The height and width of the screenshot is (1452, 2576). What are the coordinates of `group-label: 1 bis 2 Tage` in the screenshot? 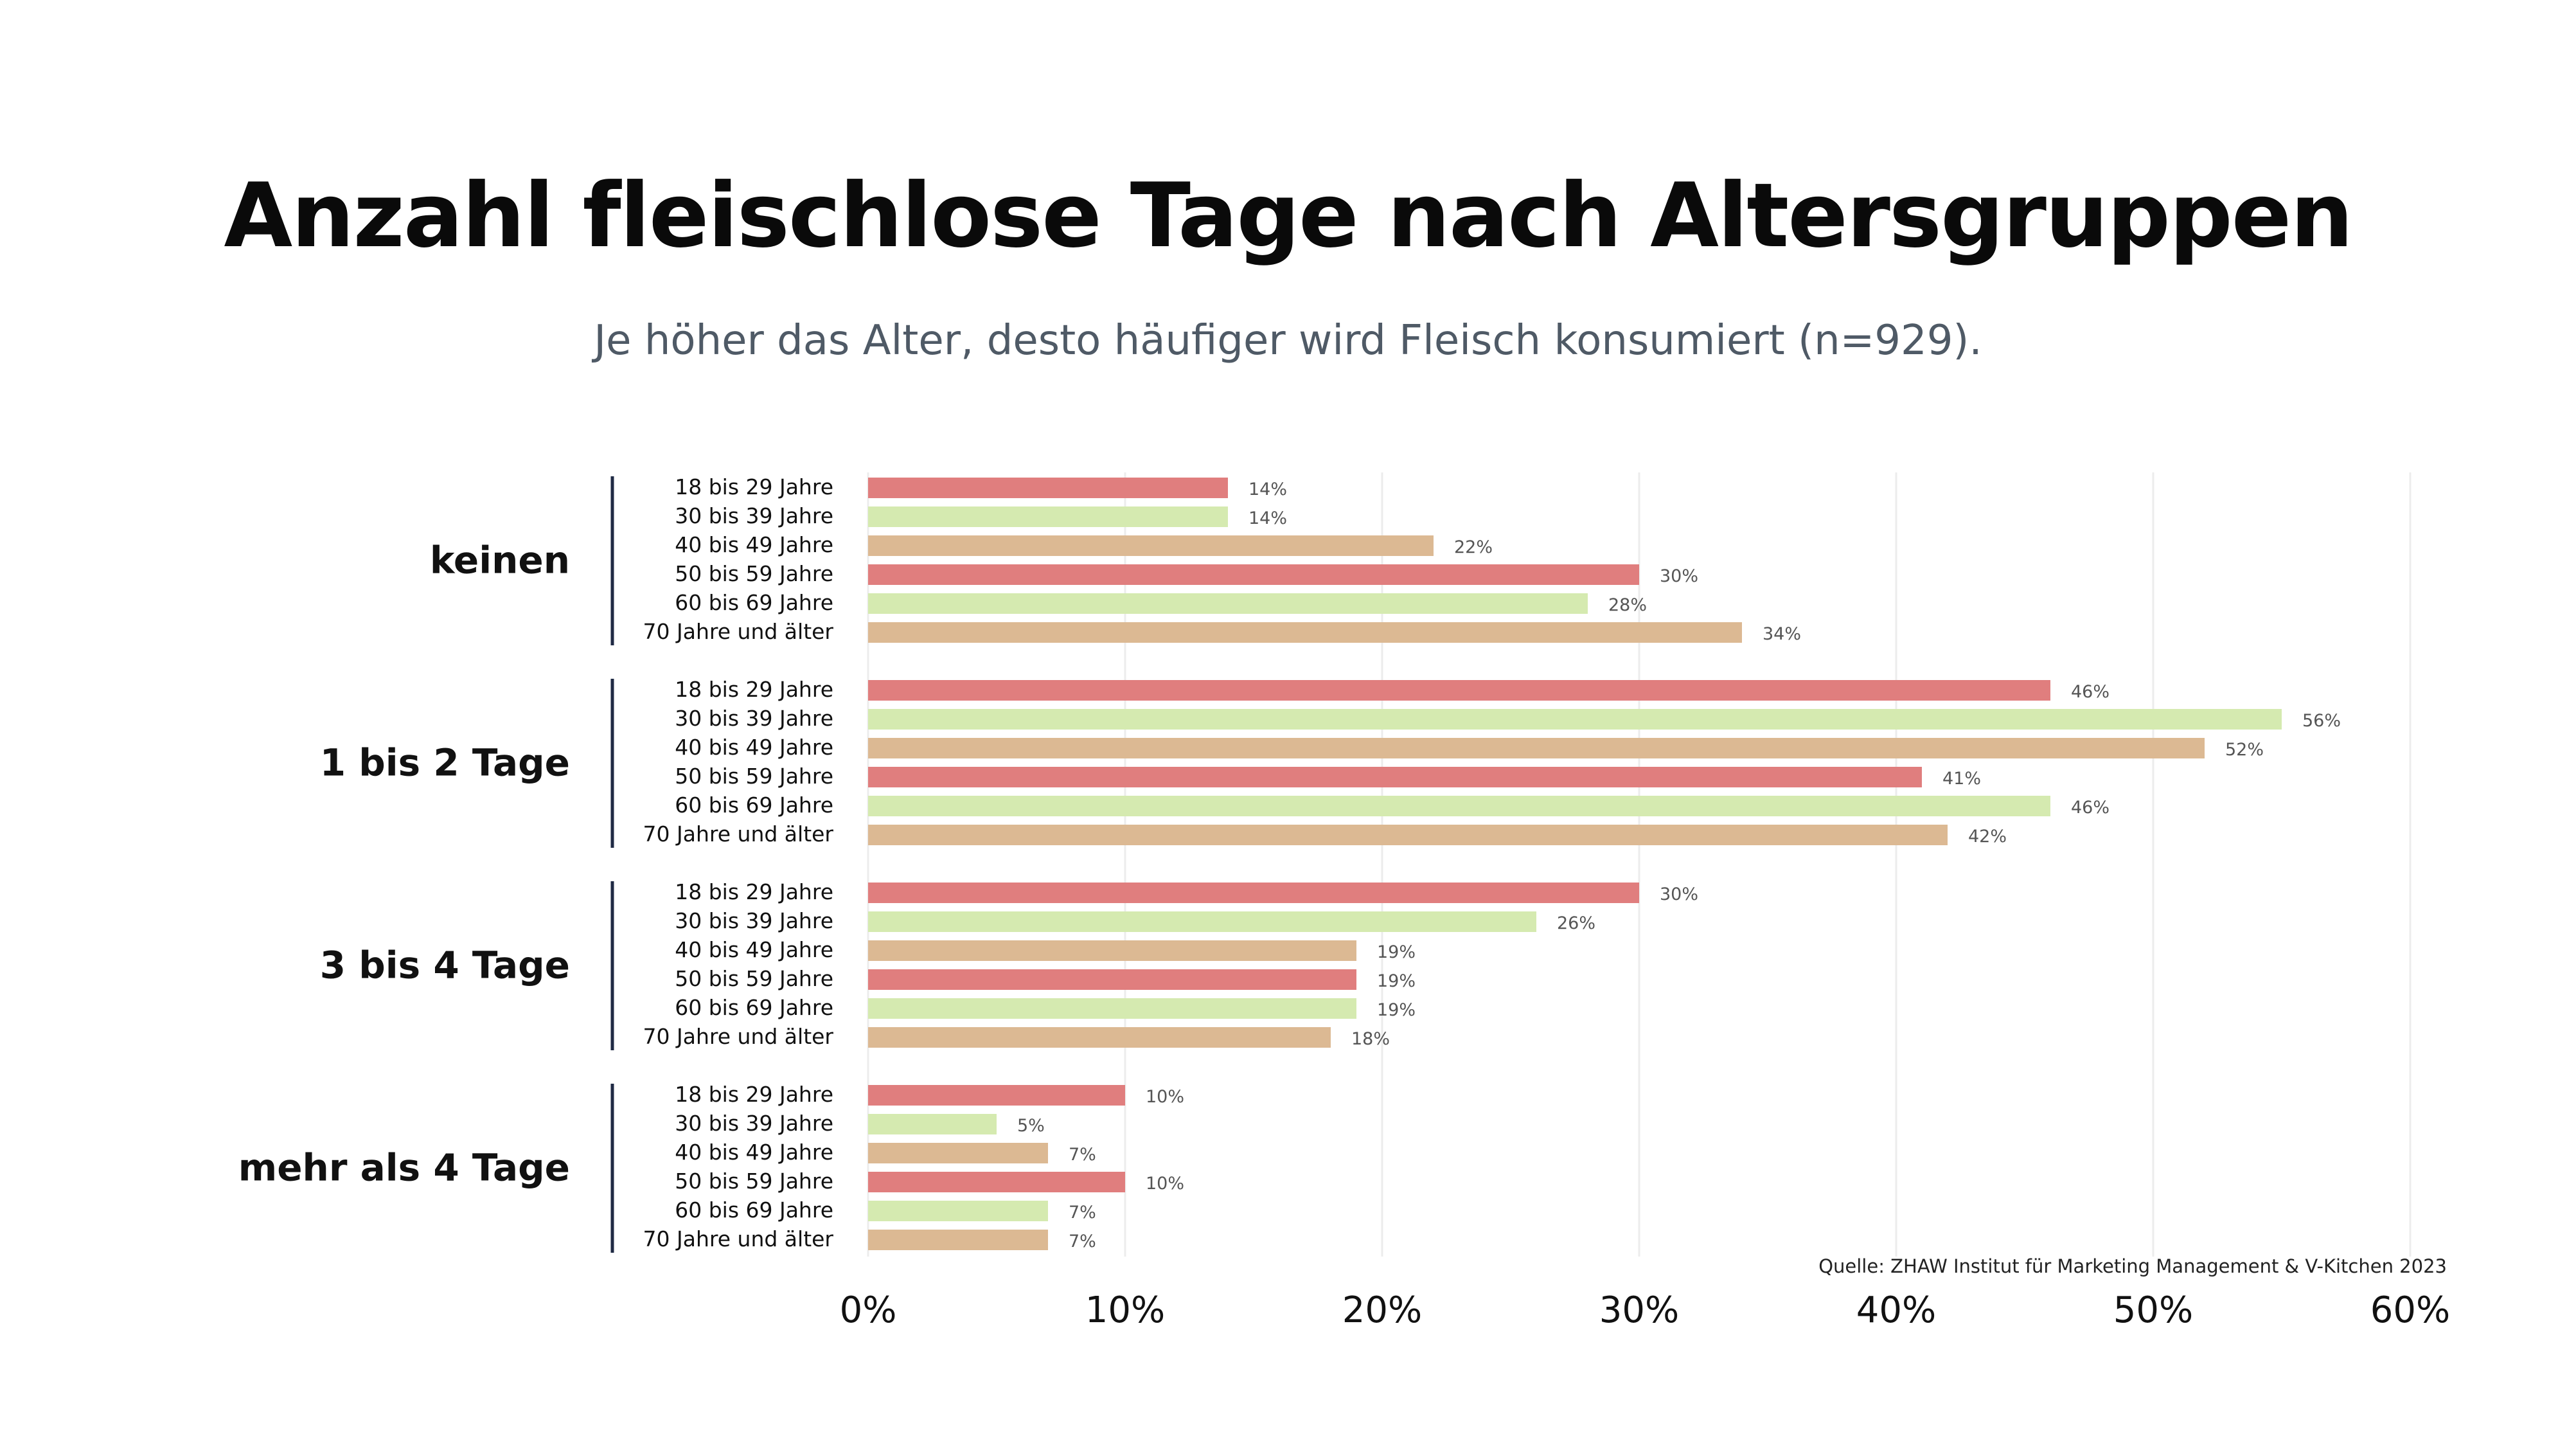 It's located at (445, 763).